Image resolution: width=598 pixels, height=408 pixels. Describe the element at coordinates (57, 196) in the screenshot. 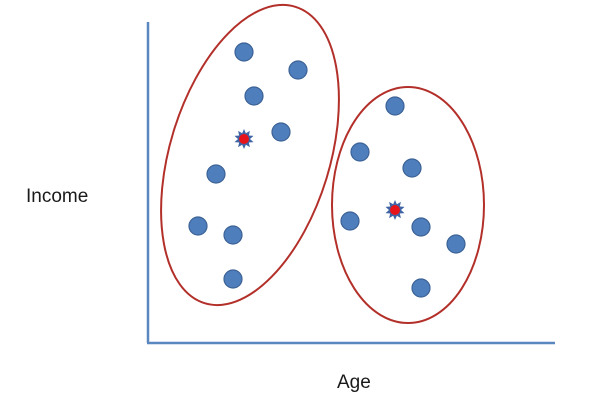

I see `y-axis-label: Income` at that location.